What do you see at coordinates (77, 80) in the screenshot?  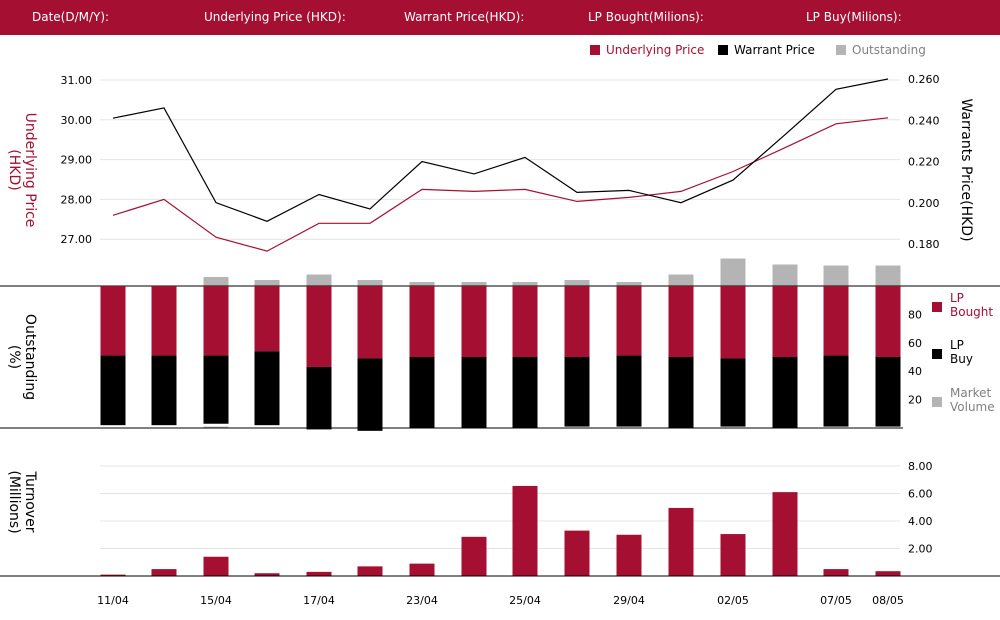 I see `y-tick-left: 31.00` at bounding box center [77, 80].